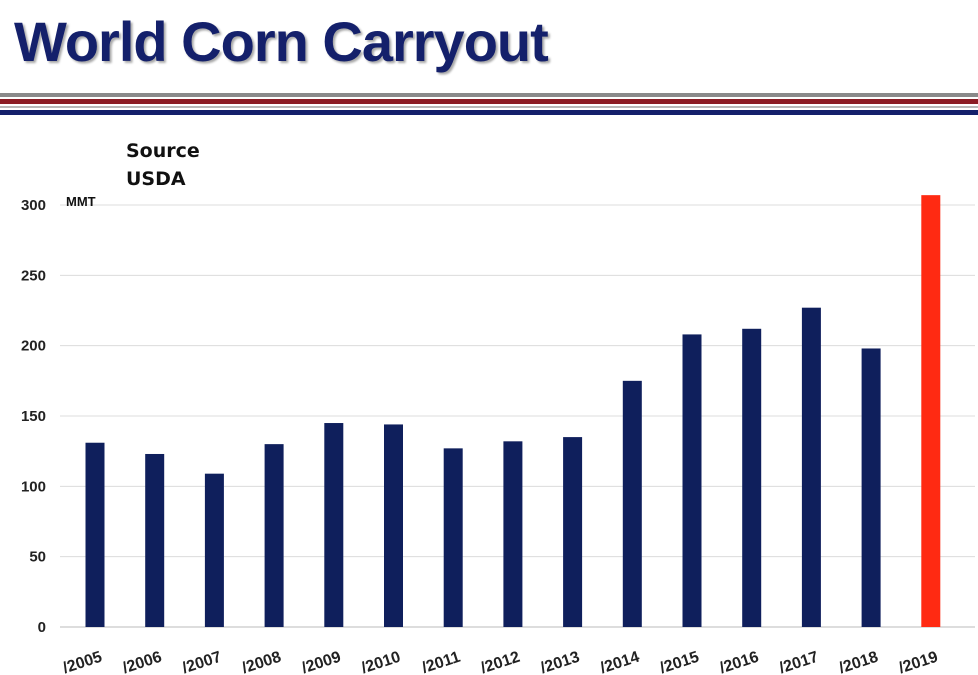 The height and width of the screenshot is (675, 978). I want to click on x-tick-label: /2009, so click(321, 662).